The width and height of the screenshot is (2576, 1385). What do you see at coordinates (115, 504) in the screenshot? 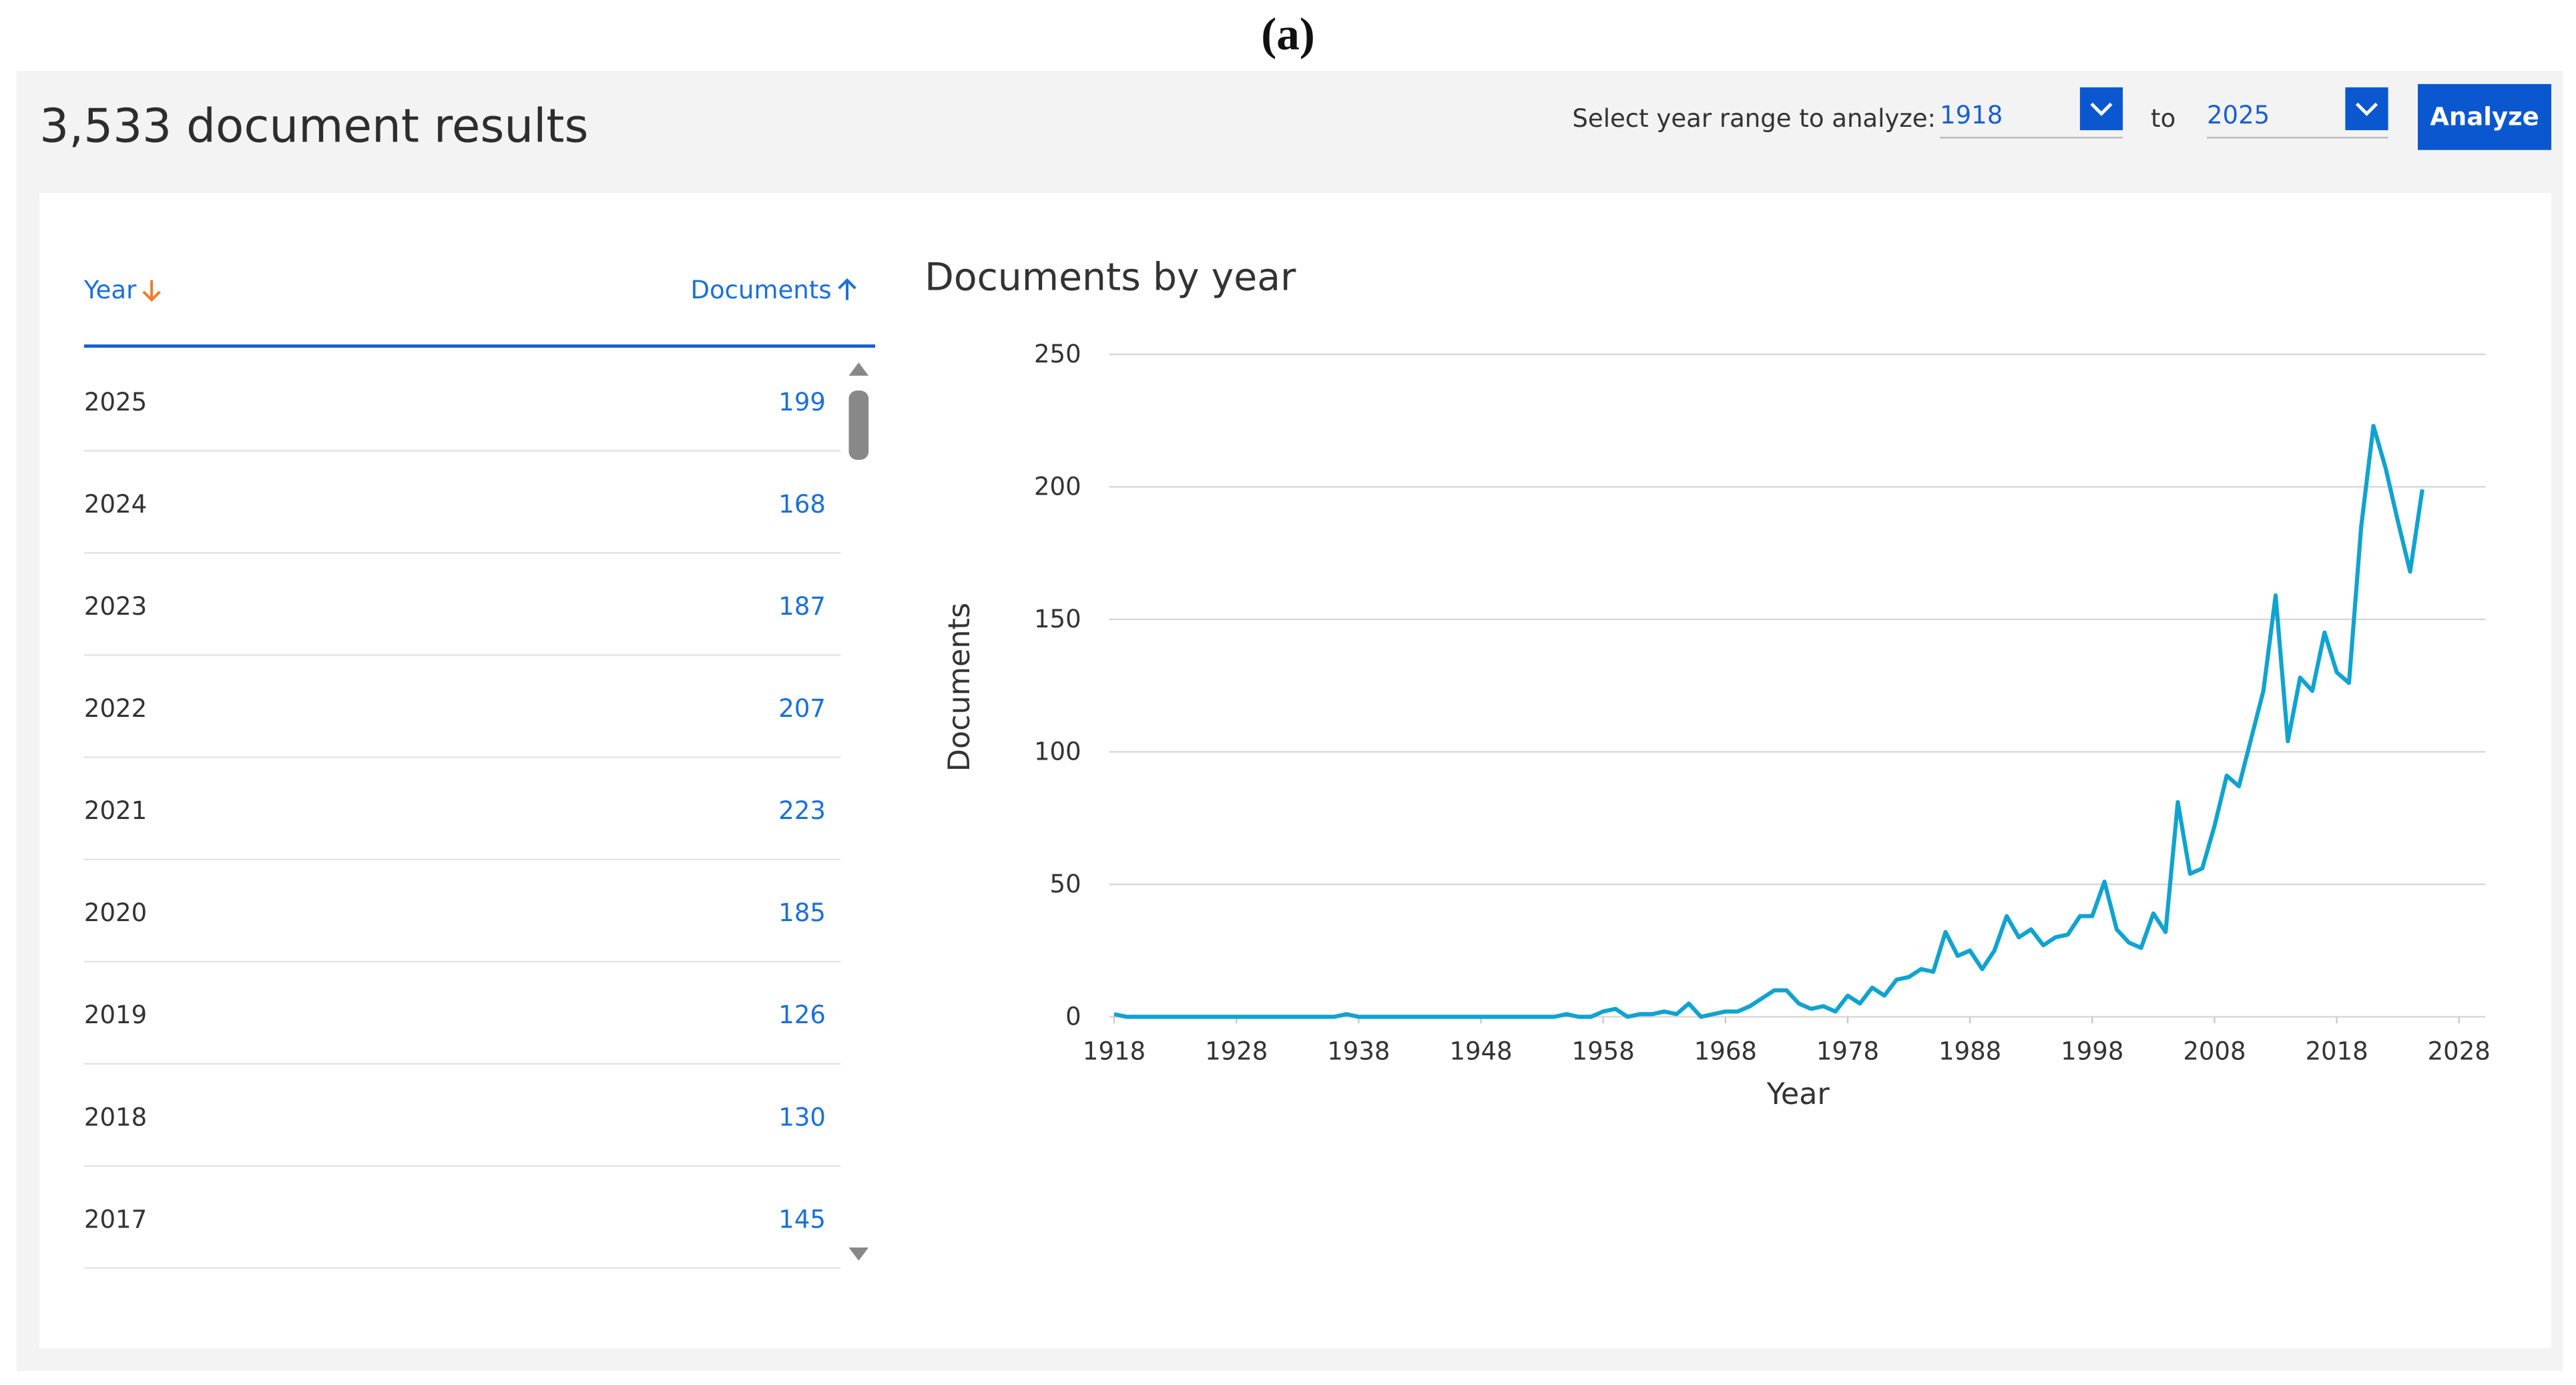
I see `year-cell: 2024` at bounding box center [115, 504].